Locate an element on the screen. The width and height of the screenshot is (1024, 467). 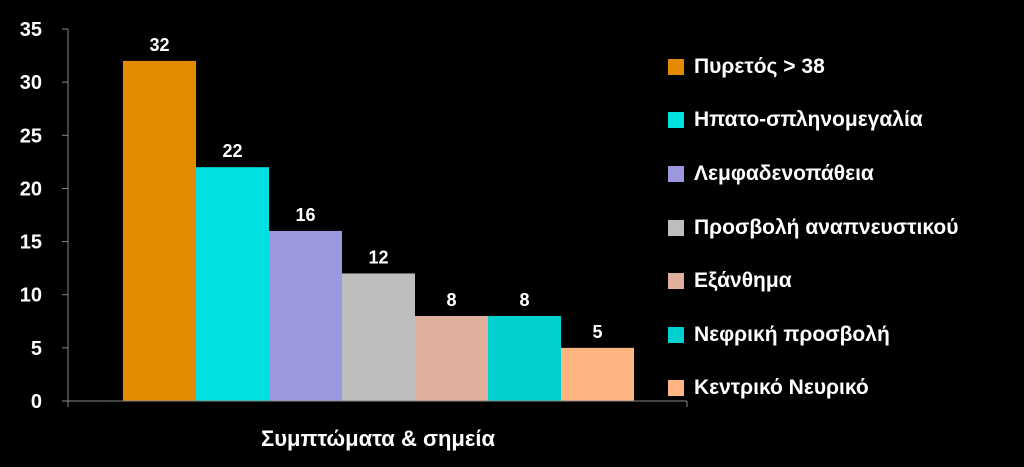
y-tick-label: 30 is located at coordinates (31, 83).